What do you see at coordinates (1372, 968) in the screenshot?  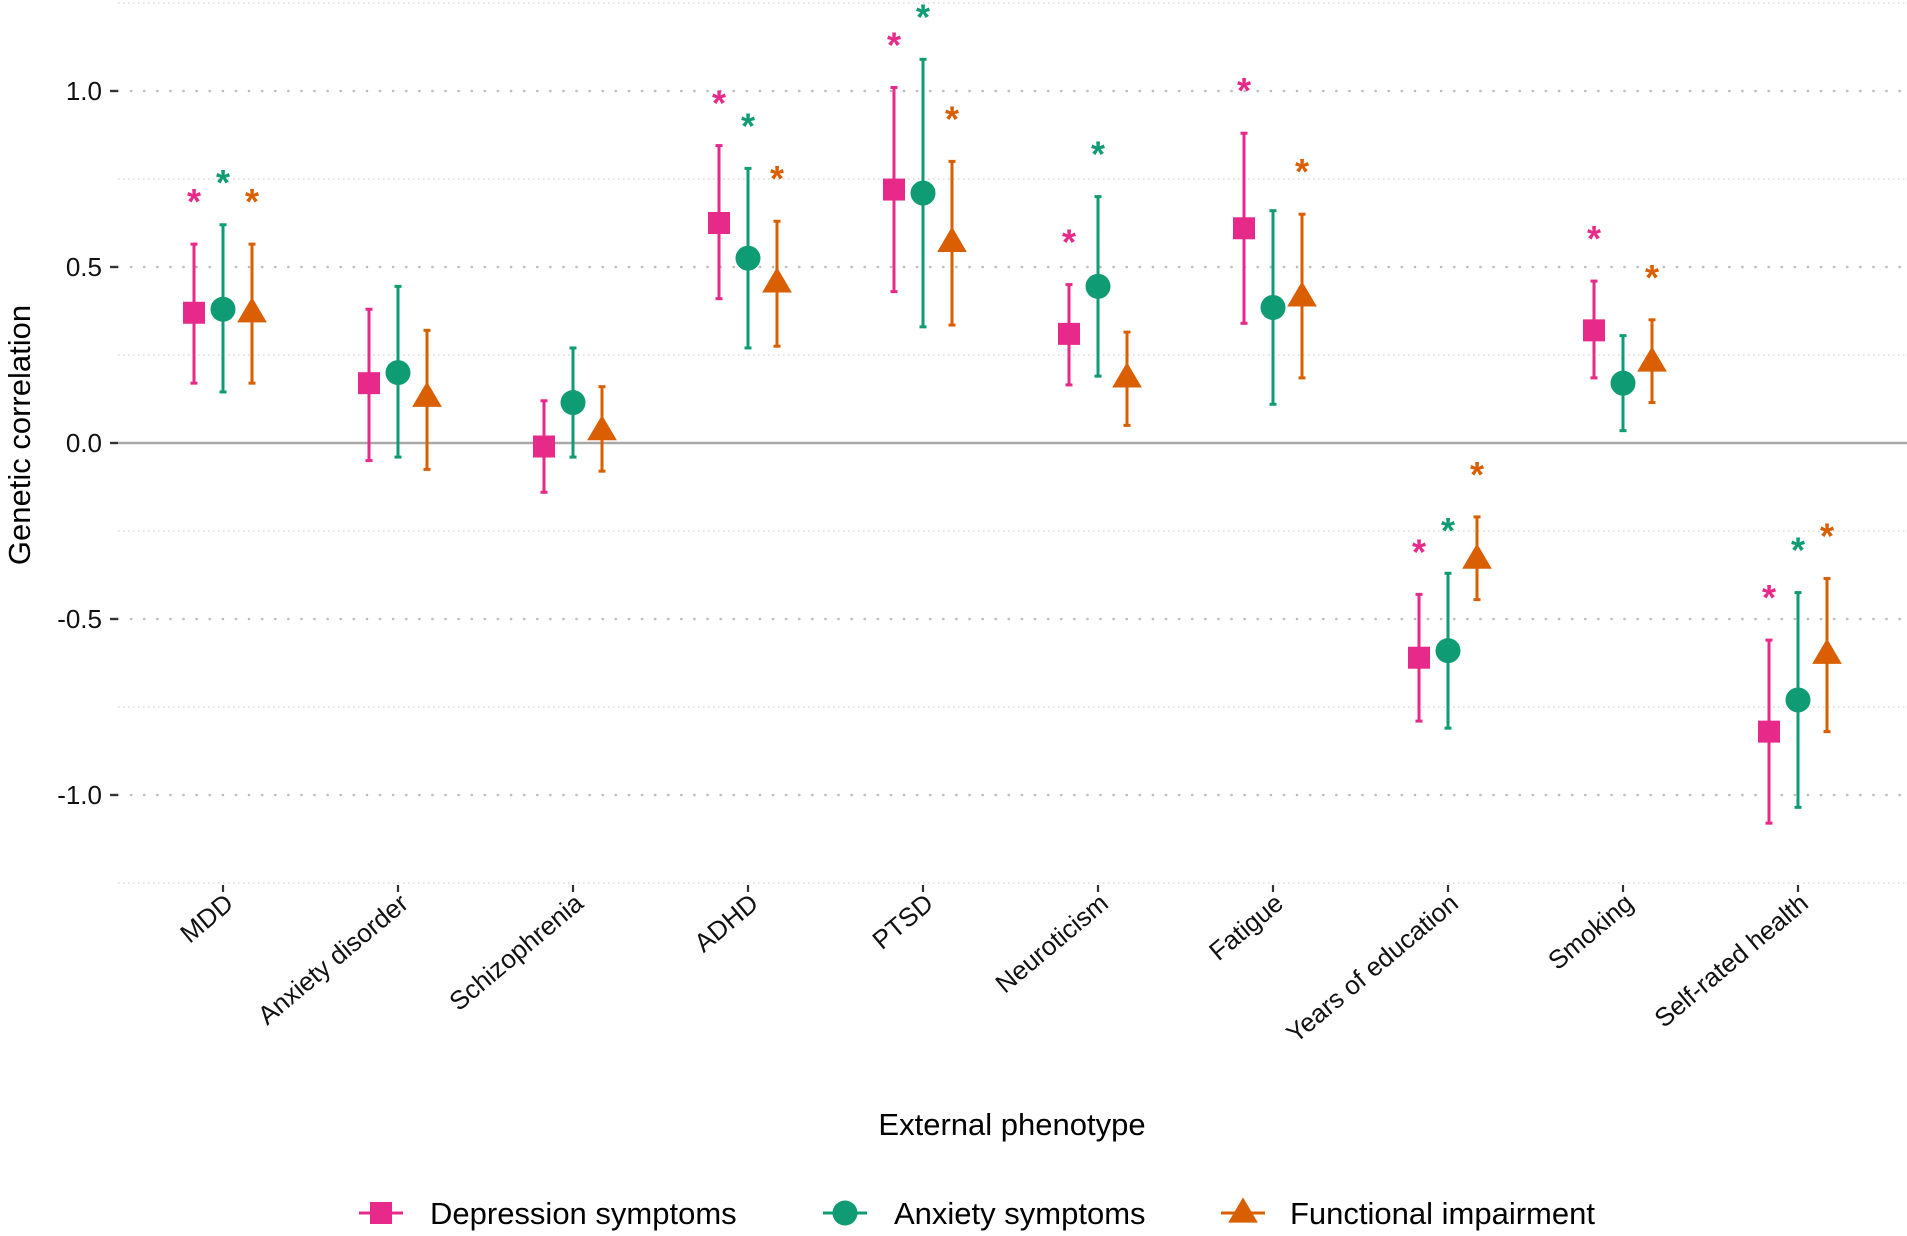 I see `x-tick-label: Years of education` at bounding box center [1372, 968].